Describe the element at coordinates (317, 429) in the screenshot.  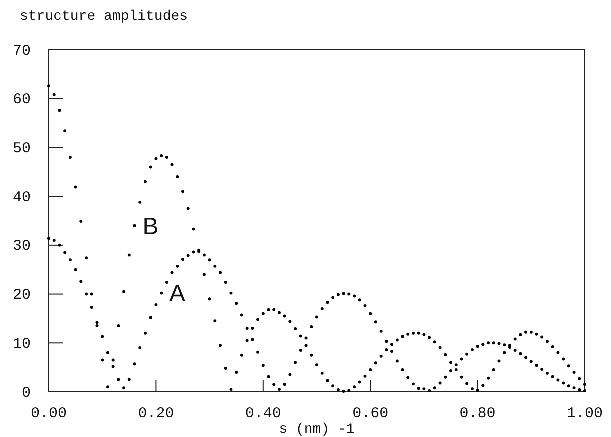
I see `x-axis-title: s (nm) -1` at that location.